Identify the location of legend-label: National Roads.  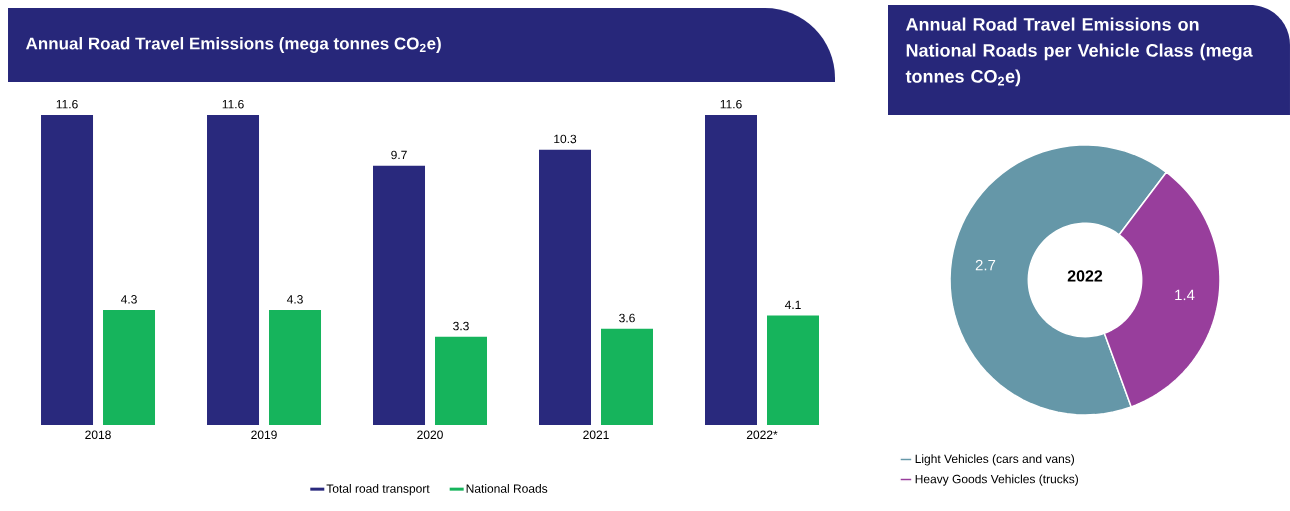
(507, 488).